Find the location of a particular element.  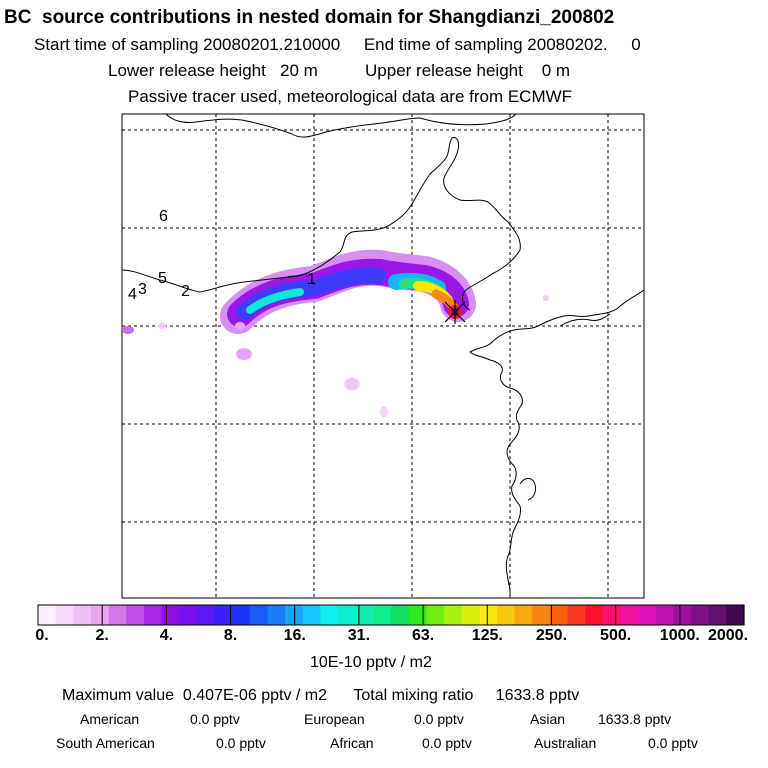

colorbar-cells is located at coordinates (391, 615).